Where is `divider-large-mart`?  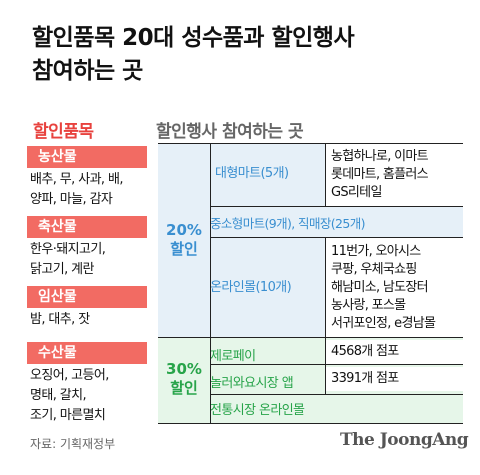 divider-large-mart is located at coordinates (325, 174).